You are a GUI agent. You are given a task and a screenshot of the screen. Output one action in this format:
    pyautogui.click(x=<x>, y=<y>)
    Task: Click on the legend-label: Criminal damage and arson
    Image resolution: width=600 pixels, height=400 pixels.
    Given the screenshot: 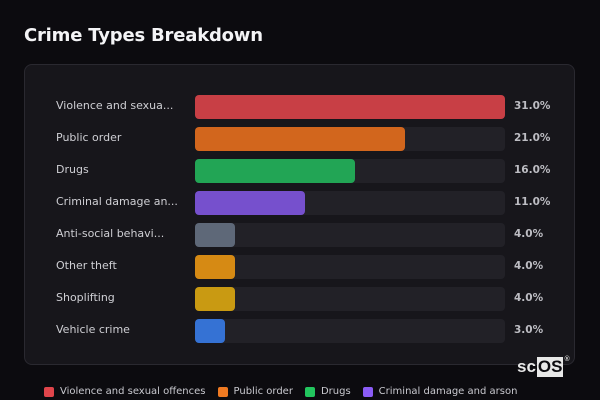 What is the action you would take?
    pyautogui.click(x=448, y=391)
    